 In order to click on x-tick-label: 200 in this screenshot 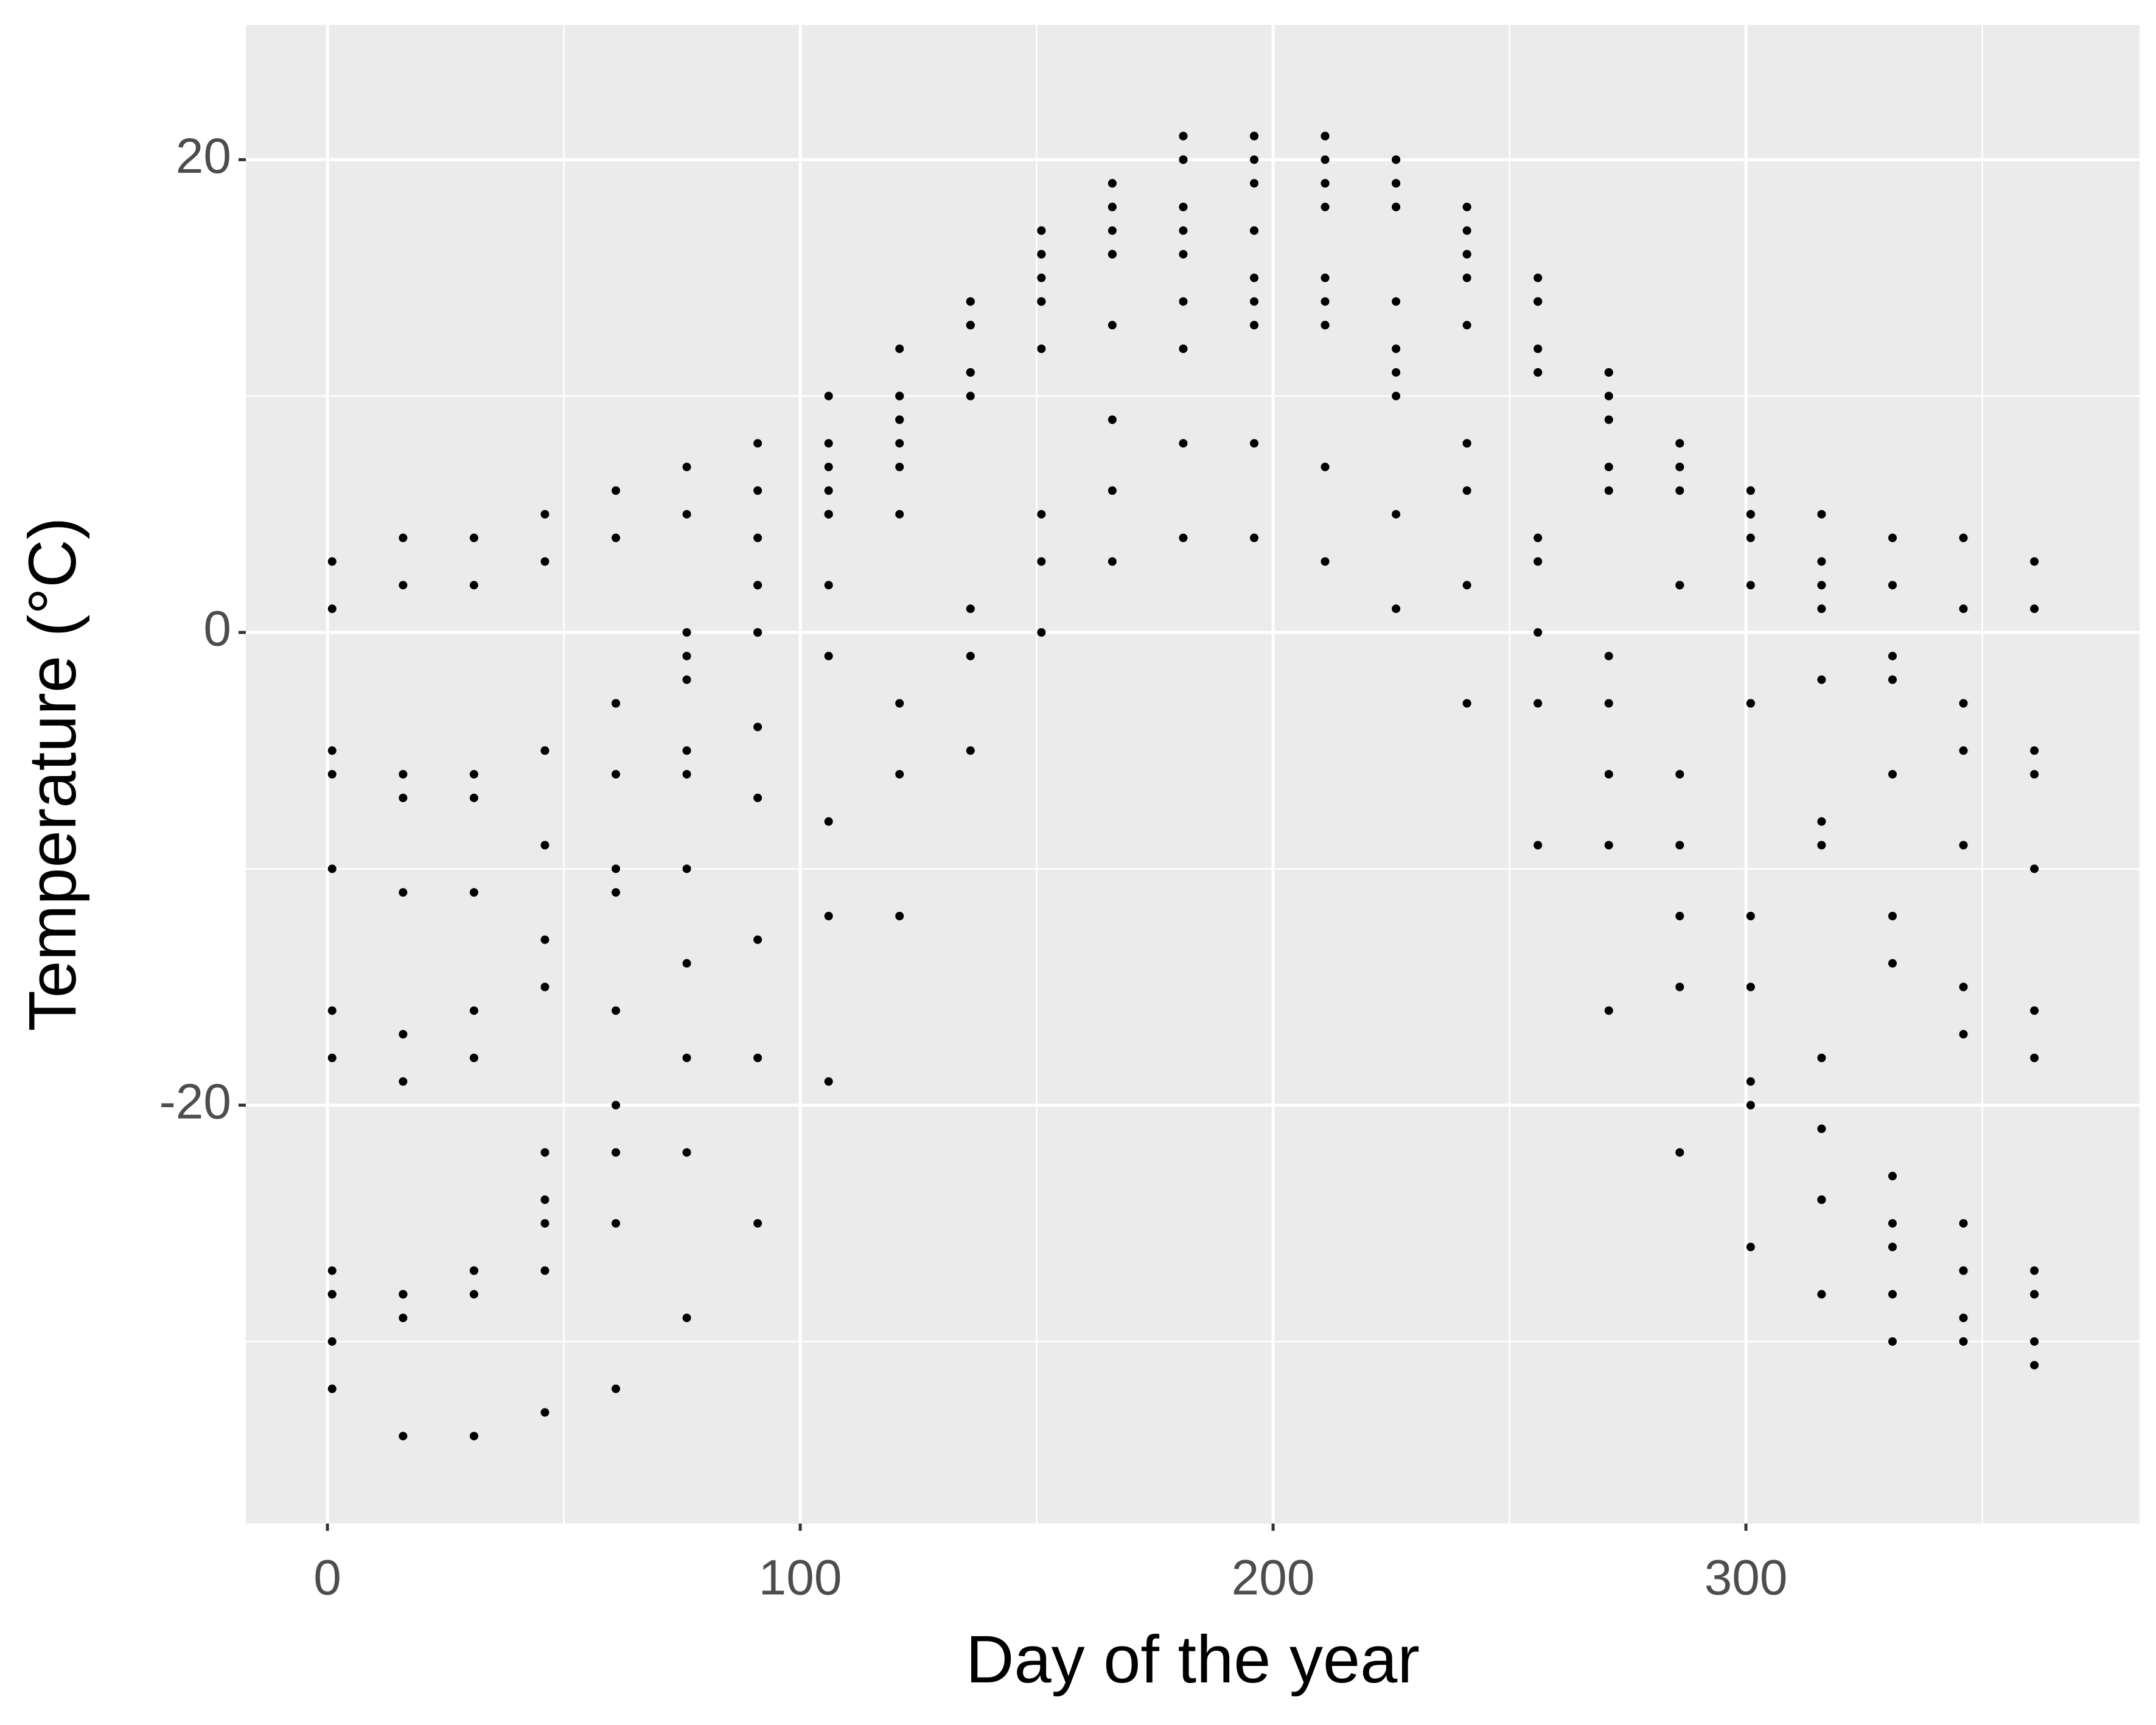, I will do `click(1273, 1578)`.